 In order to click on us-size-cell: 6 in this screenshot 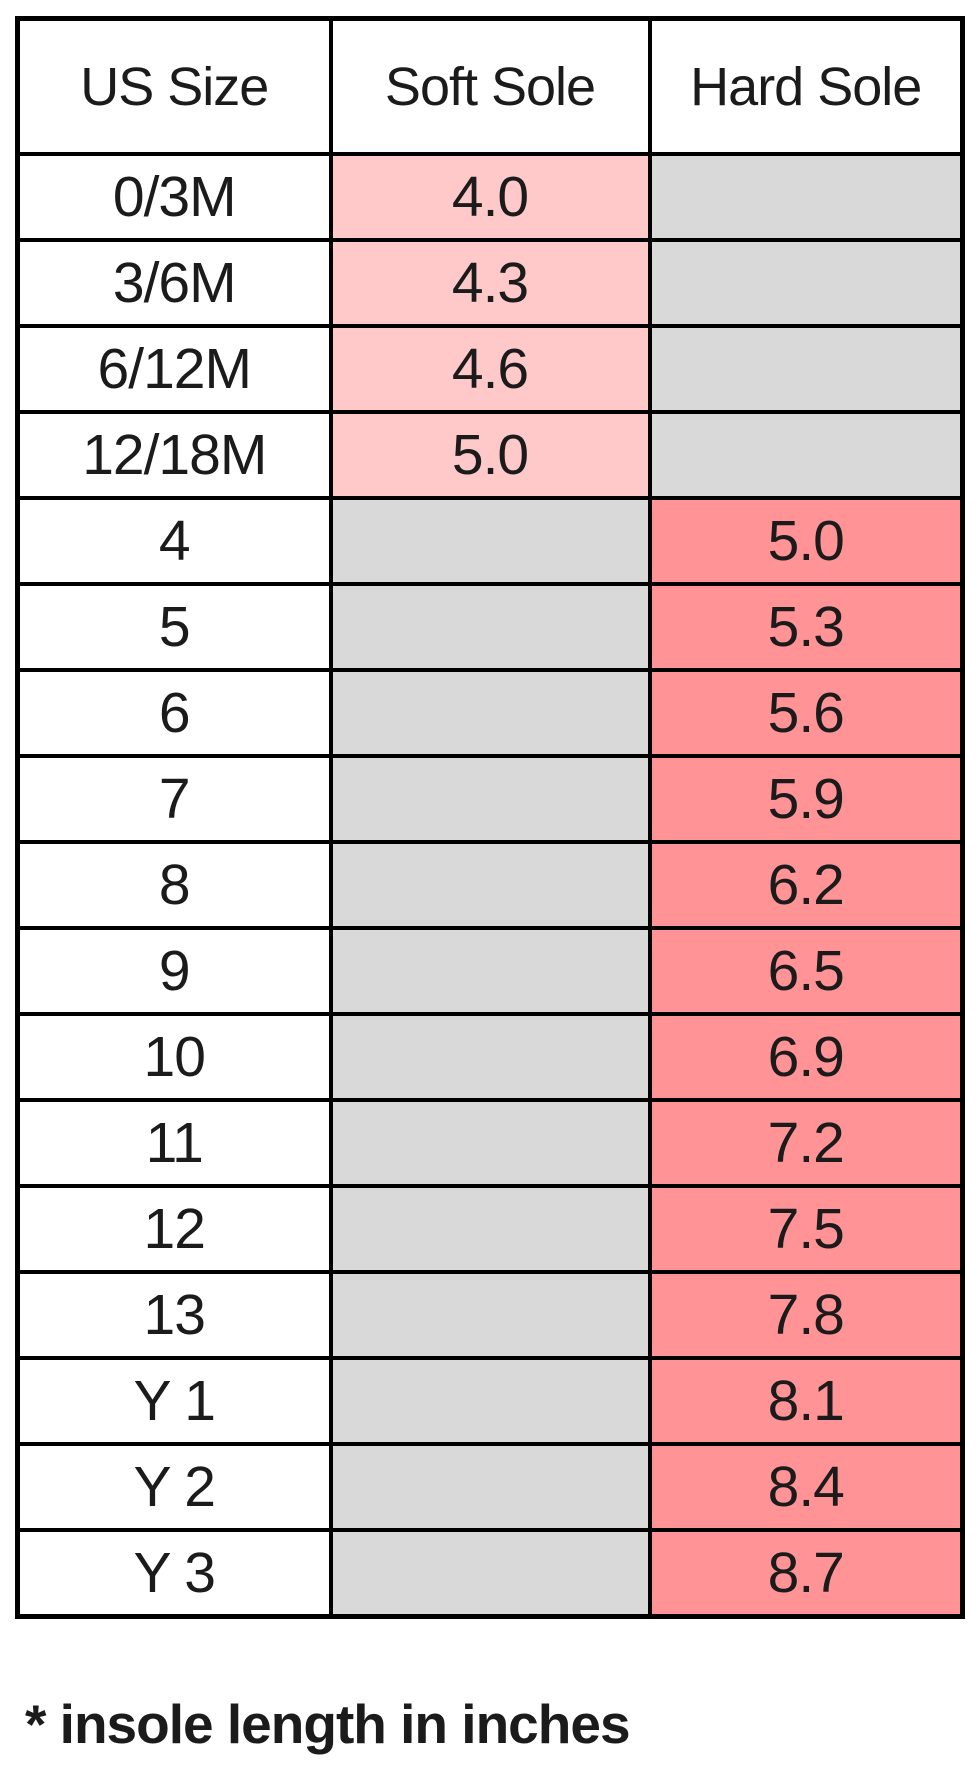, I will do `click(174, 713)`.